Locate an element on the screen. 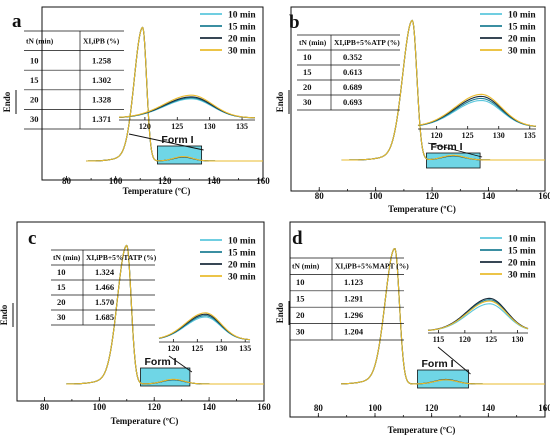 The width and height of the screenshot is (550, 441). table-cell-value: 1.258 is located at coordinates (101, 60).